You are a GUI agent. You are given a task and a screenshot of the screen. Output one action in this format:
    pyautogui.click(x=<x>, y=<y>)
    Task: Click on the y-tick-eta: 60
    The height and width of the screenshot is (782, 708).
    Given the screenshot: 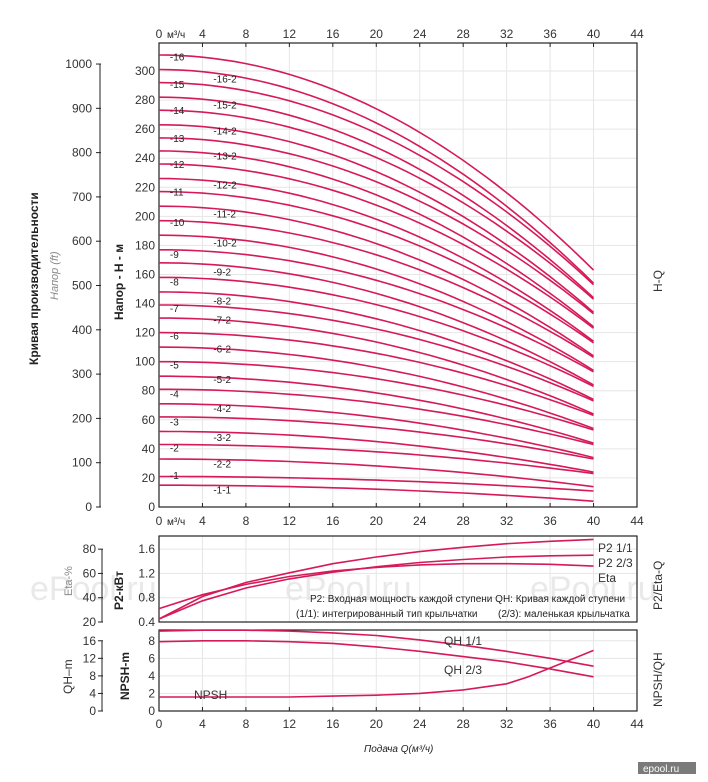 What is the action you would take?
    pyautogui.click(x=90, y=573)
    